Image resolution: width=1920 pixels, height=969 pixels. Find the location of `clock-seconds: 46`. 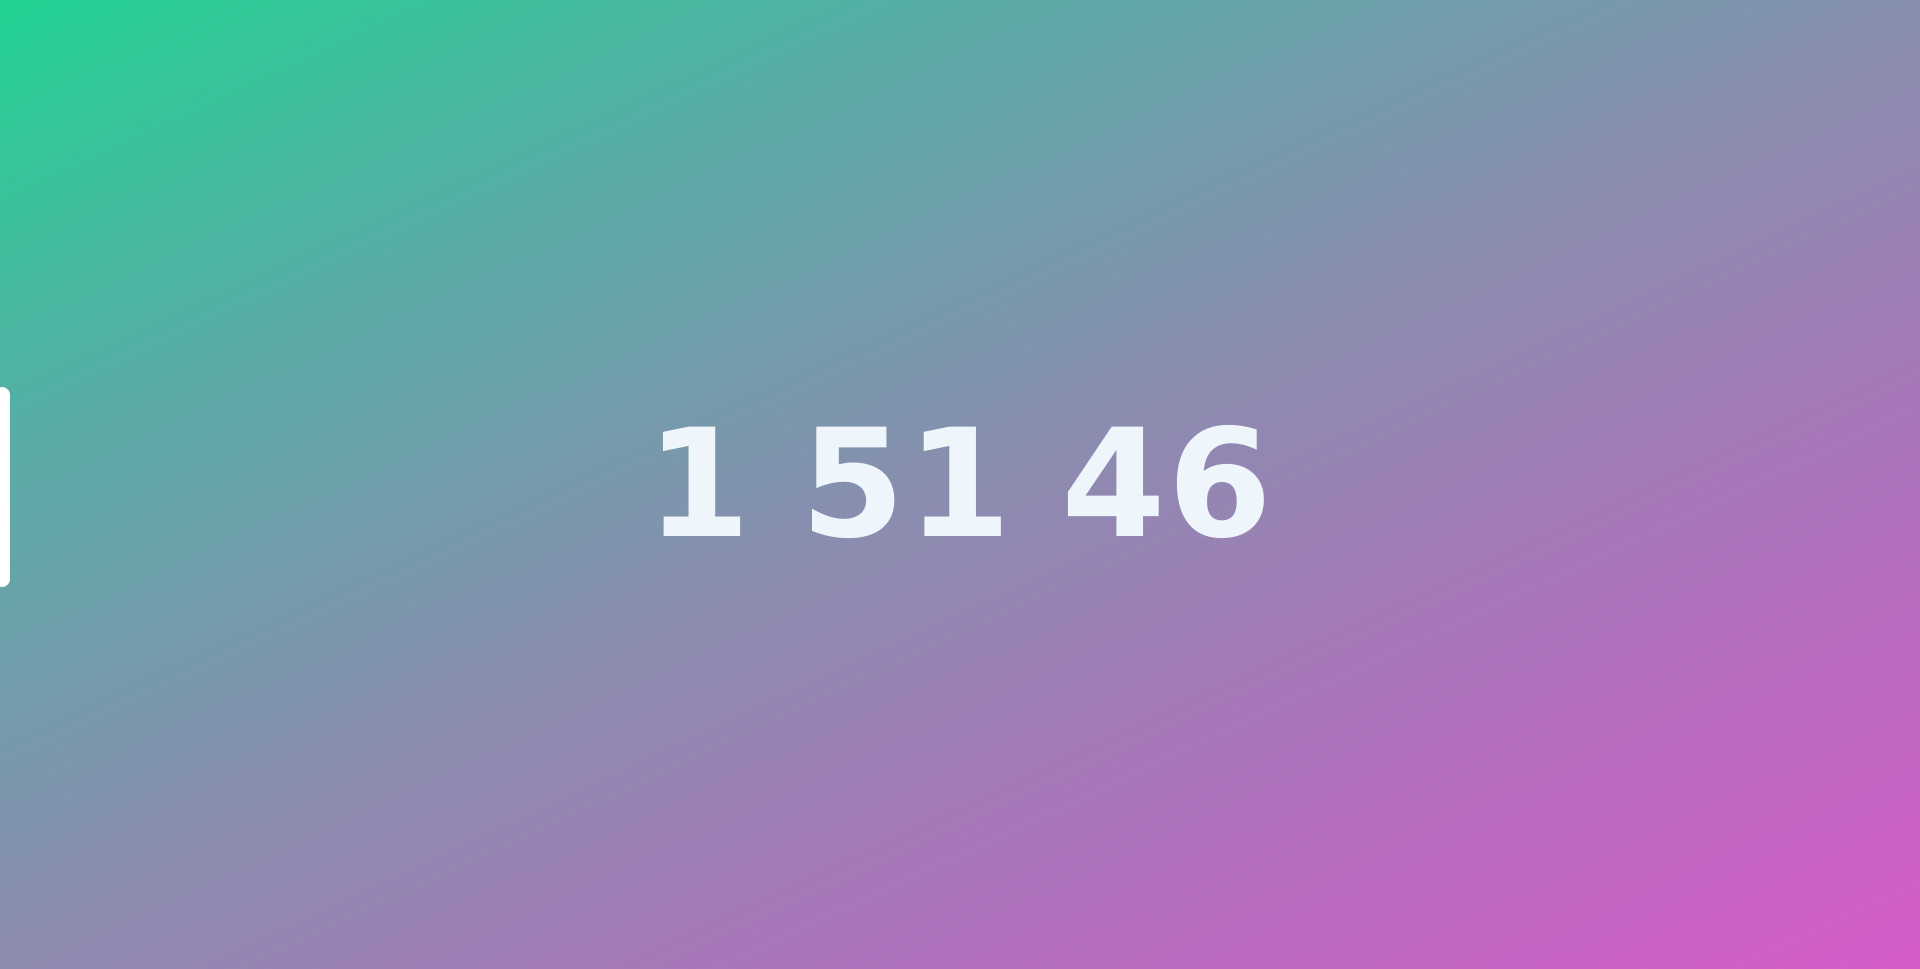

clock-seconds: 46 is located at coordinates (1167, 484).